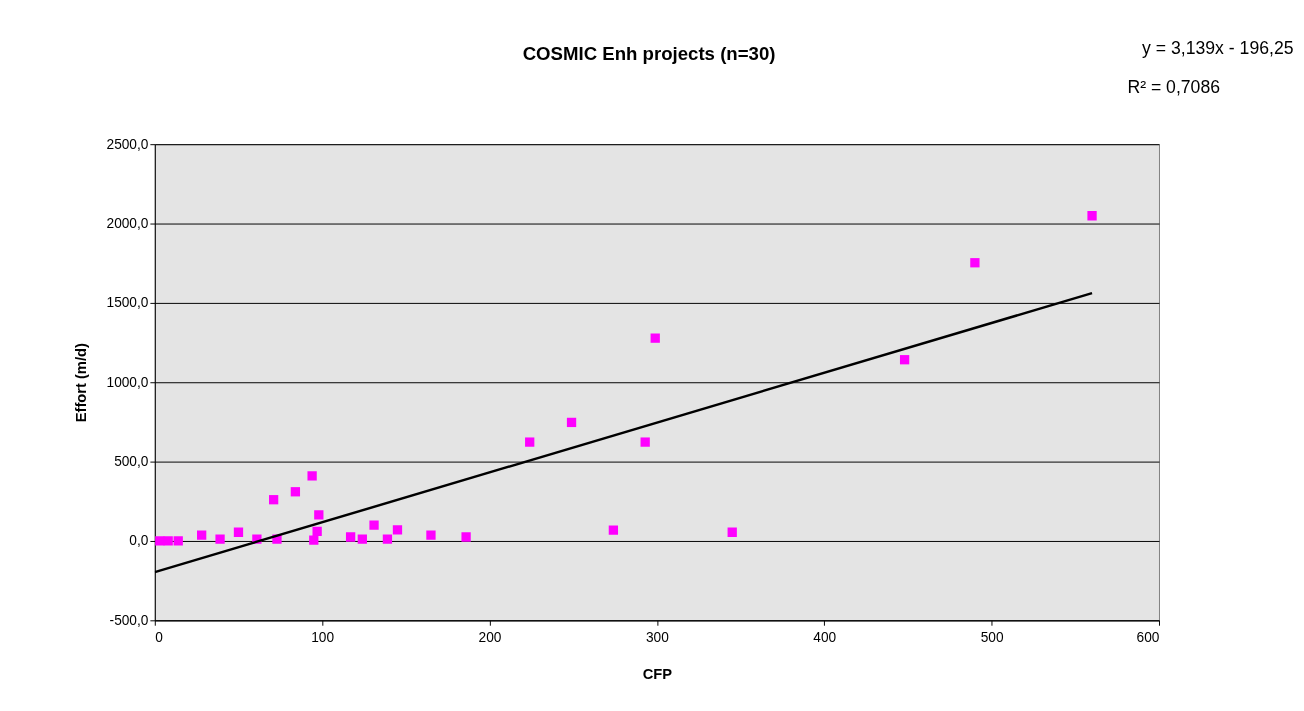 The image size is (1304, 711). Describe the element at coordinates (649, 53) in the screenshot. I see `chart-title: COSMIC Enh projects (n=30)` at that location.